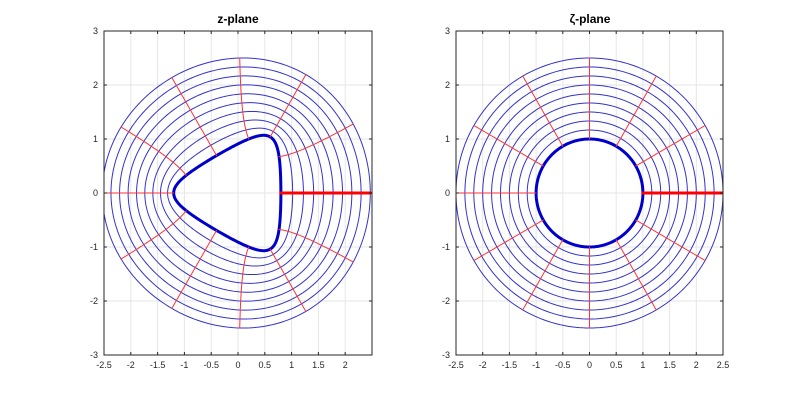 The width and height of the screenshot is (800, 400). I want to click on zeta-plane-title: ζ-plane, so click(590, 19).